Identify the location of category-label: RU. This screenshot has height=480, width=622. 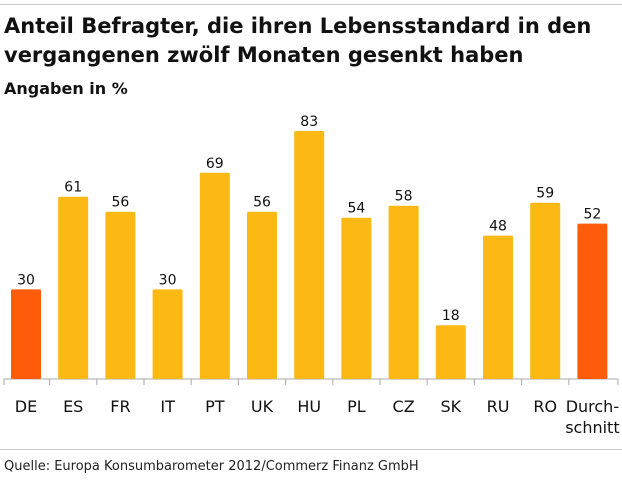
(498, 406).